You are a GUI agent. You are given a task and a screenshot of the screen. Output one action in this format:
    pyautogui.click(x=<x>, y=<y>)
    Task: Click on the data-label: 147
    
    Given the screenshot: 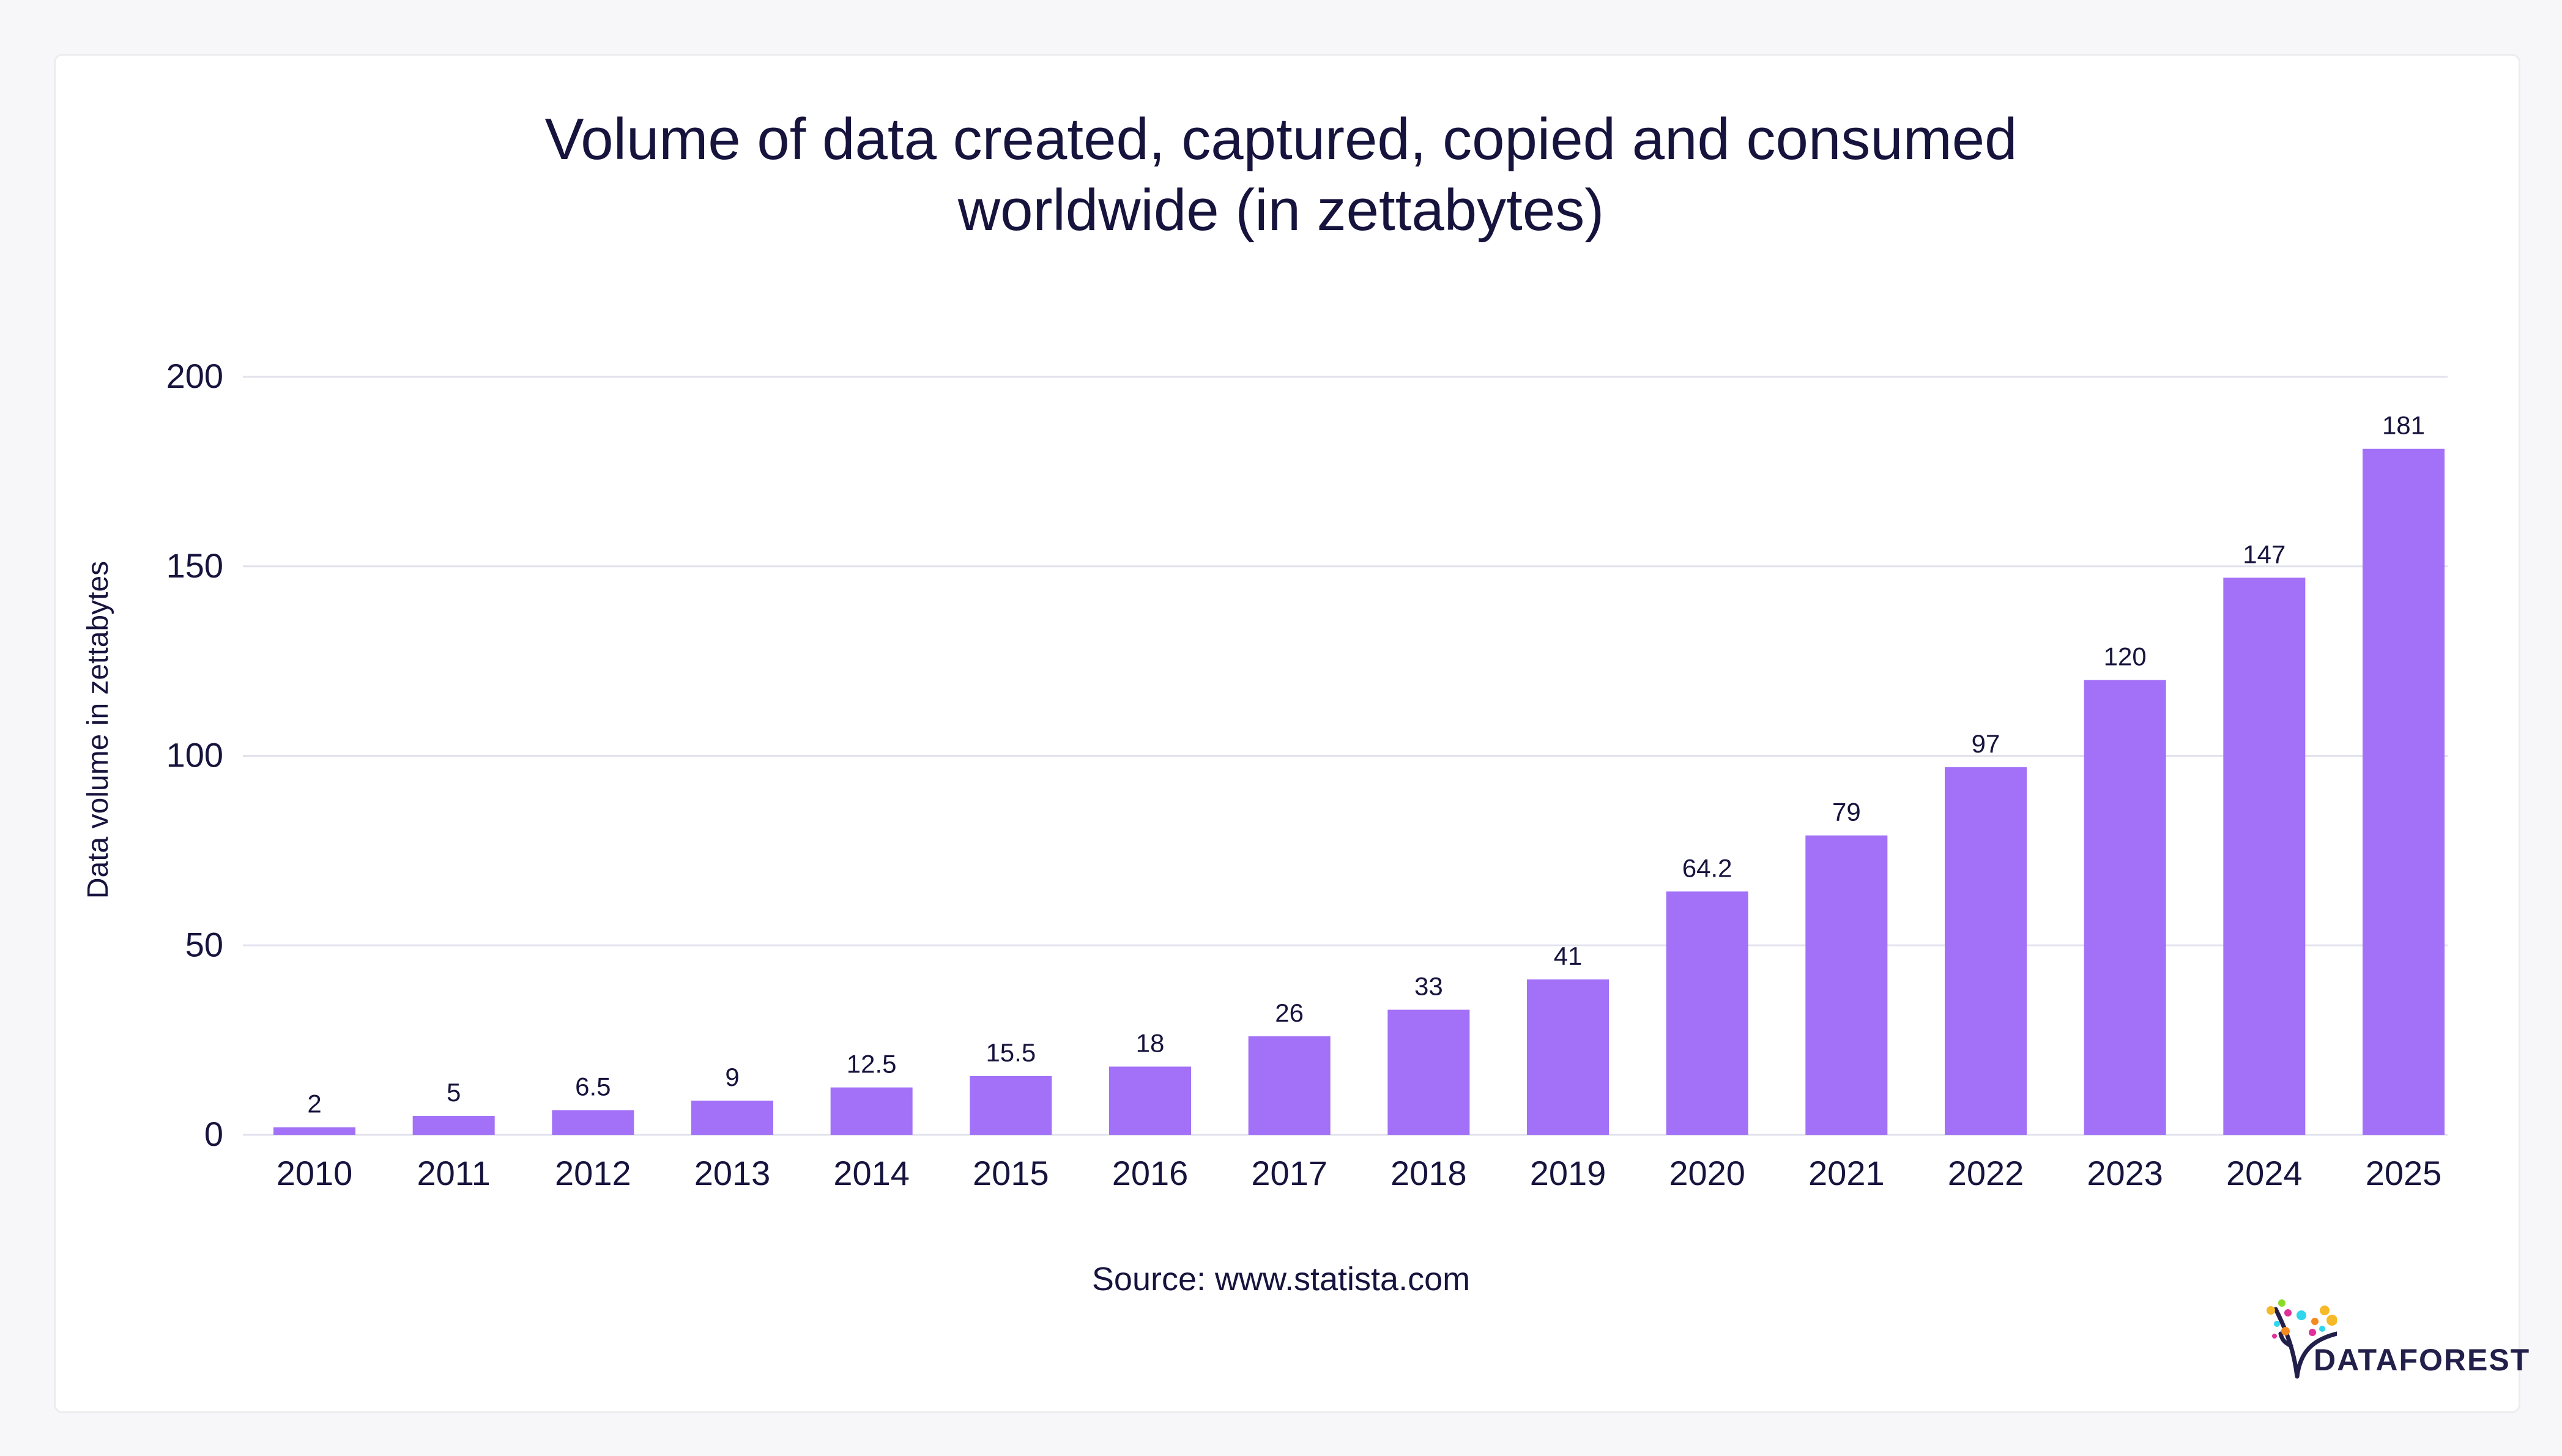 What is the action you would take?
    pyautogui.click(x=2264, y=554)
    